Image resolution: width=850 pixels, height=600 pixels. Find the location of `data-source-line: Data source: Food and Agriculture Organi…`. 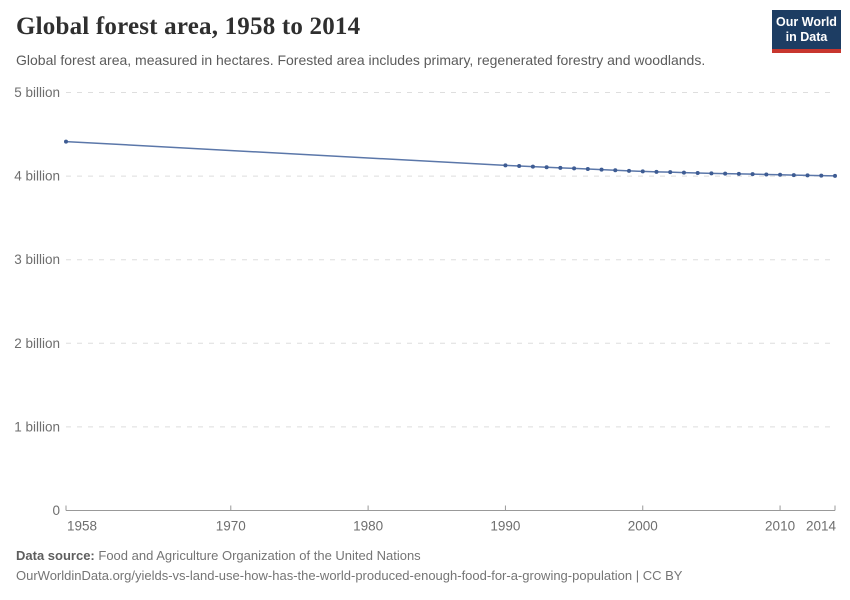

data-source-line: Data source: Food and Agriculture Organi… is located at coordinates (218, 555).